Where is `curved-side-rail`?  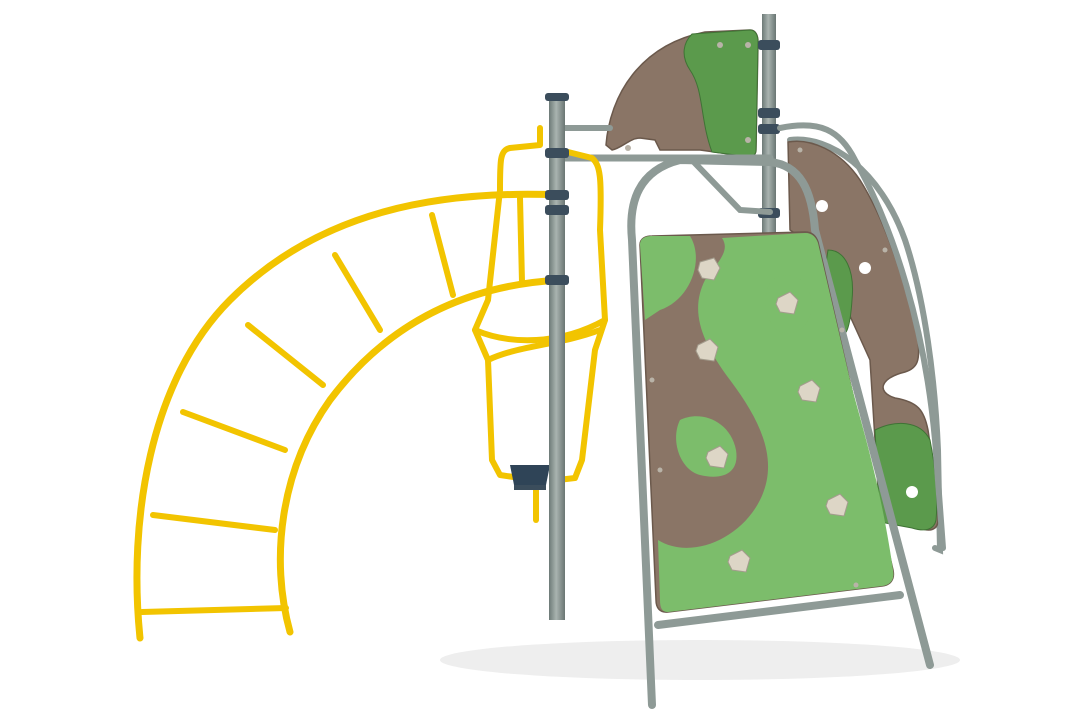 curved-side-rail is located at coordinates (861, 336).